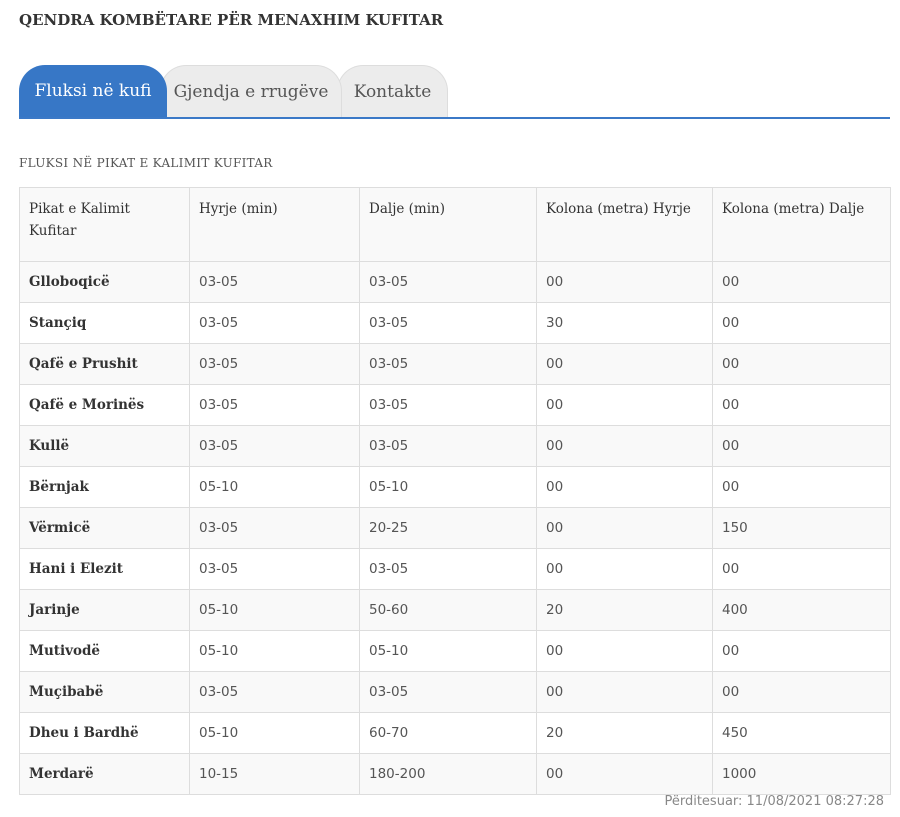  I want to click on tab-kontakte: Kontakte, so click(392, 91).